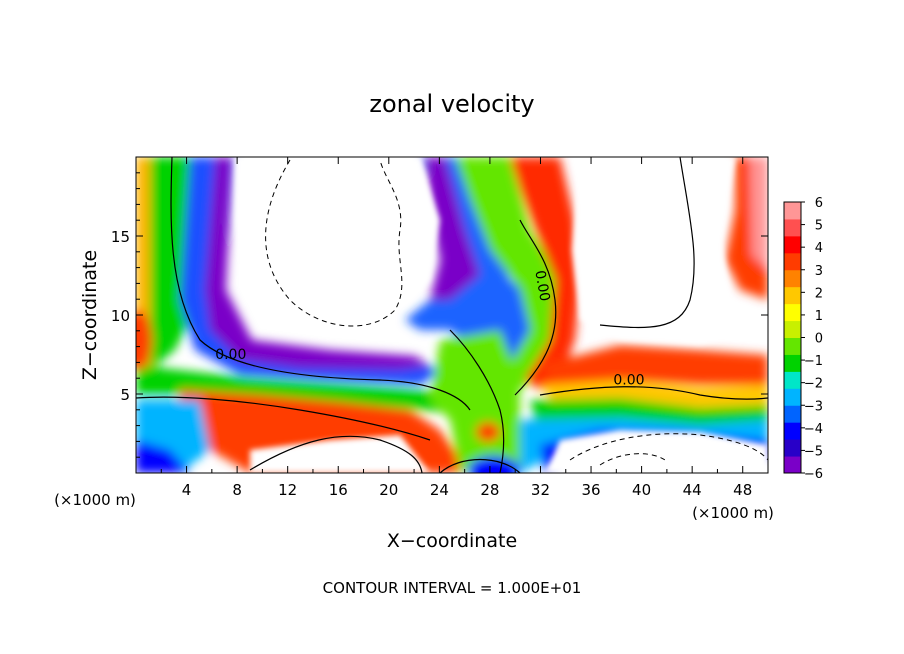  I want to click on x-tick-label: 32, so click(540, 490).